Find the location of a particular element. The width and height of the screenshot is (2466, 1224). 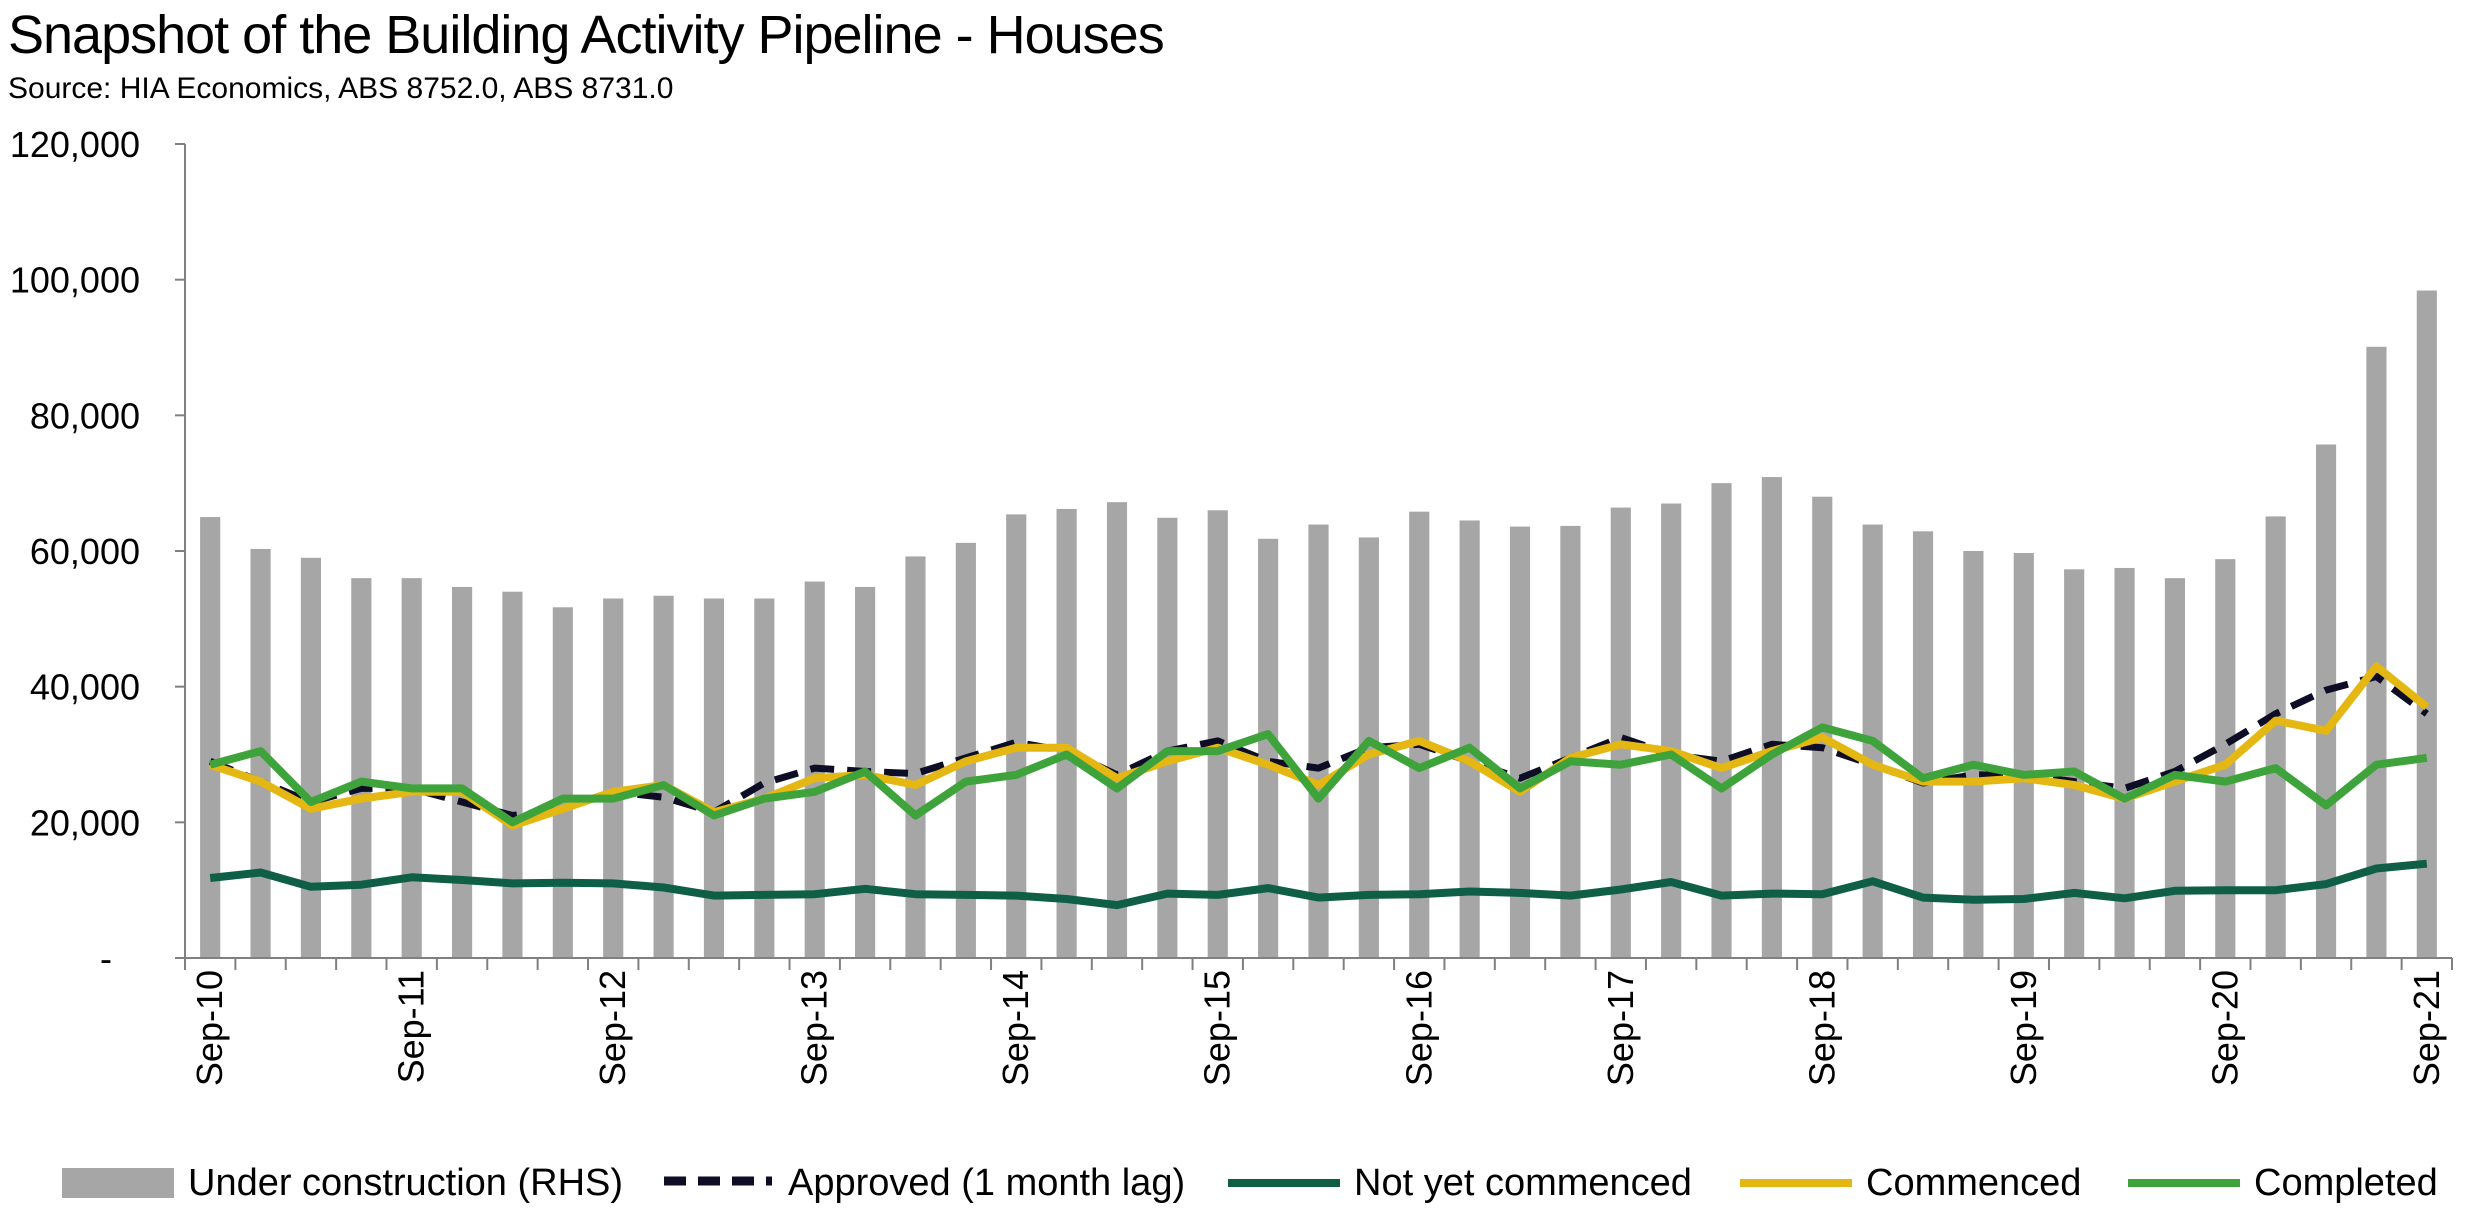

series-line-commenced is located at coordinates (1319, 746).